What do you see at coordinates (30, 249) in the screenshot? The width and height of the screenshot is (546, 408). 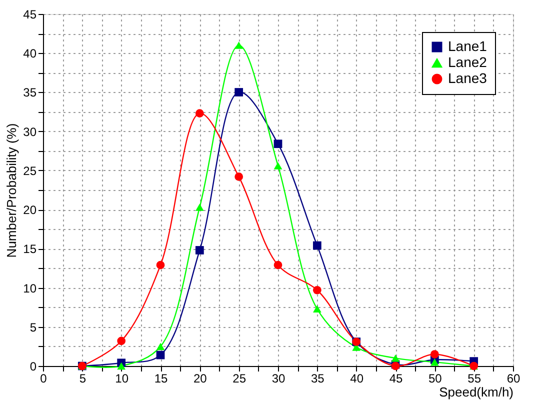 I see `y-tick-label: 15` at bounding box center [30, 249].